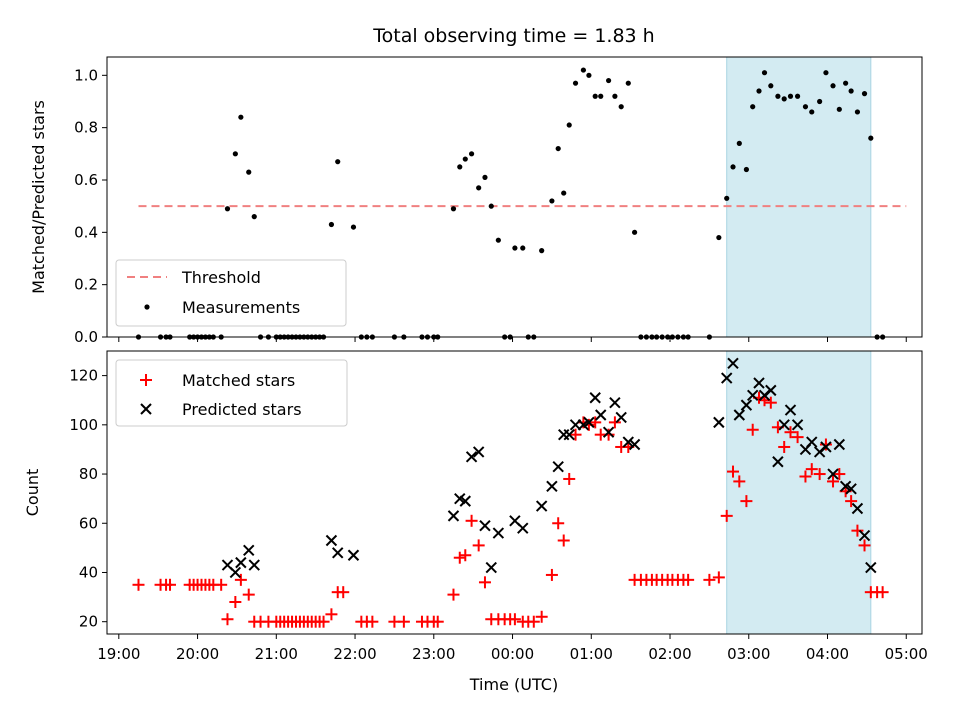  Describe the element at coordinates (83, 425) in the screenshot. I see `bottom-y-tick-label: 100` at that location.